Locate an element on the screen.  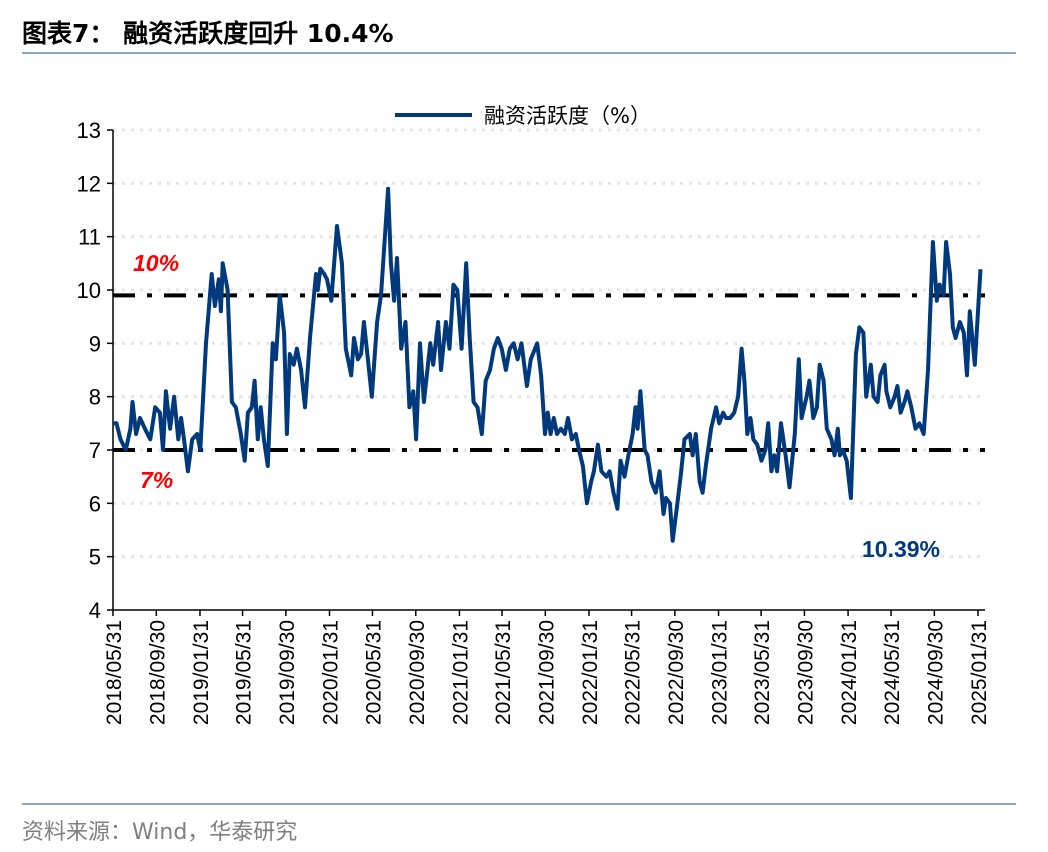
y-tick-label: 10 is located at coordinates (89, 290).